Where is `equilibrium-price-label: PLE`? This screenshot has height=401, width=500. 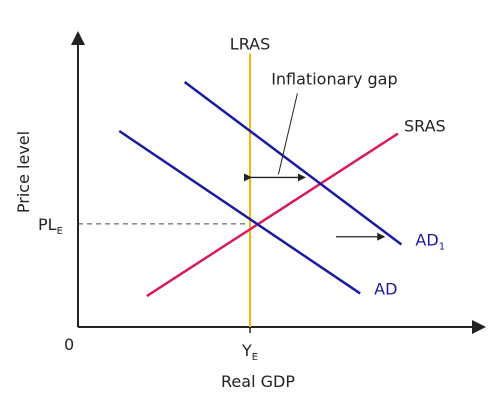 equilibrium-price-label: PLE is located at coordinates (50, 226).